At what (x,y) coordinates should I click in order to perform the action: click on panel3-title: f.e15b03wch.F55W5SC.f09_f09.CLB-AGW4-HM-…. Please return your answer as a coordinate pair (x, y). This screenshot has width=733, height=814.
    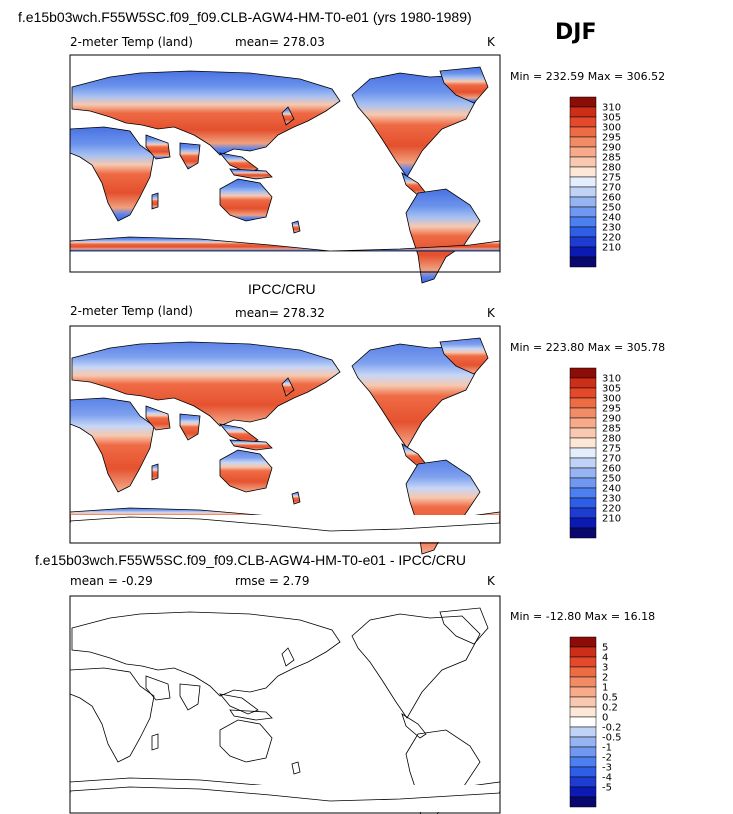
    Looking at the image, I should click on (251, 560).